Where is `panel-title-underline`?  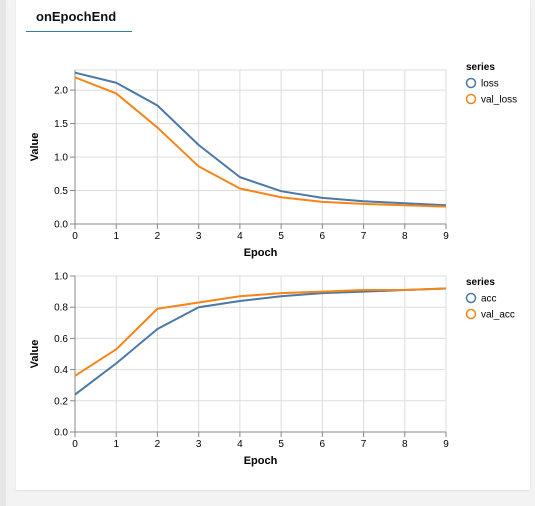
panel-title-underline is located at coordinates (79, 31).